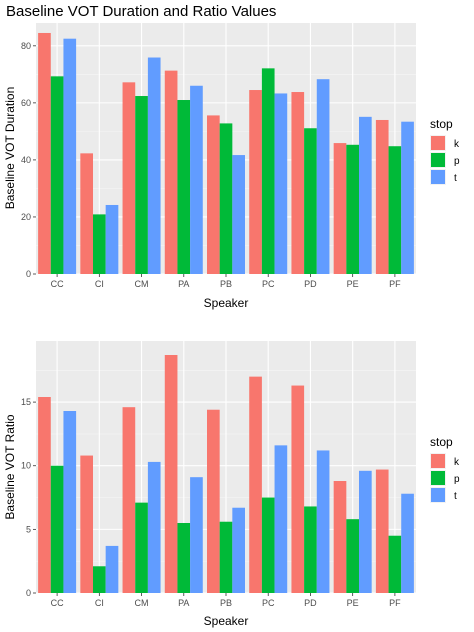 The width and height of the screenshot is (474, 632). What do you see at coordinates (184, 558) in the screenshot?
I see `ratio-bar-PA-p` at bounding box center [184, 558].